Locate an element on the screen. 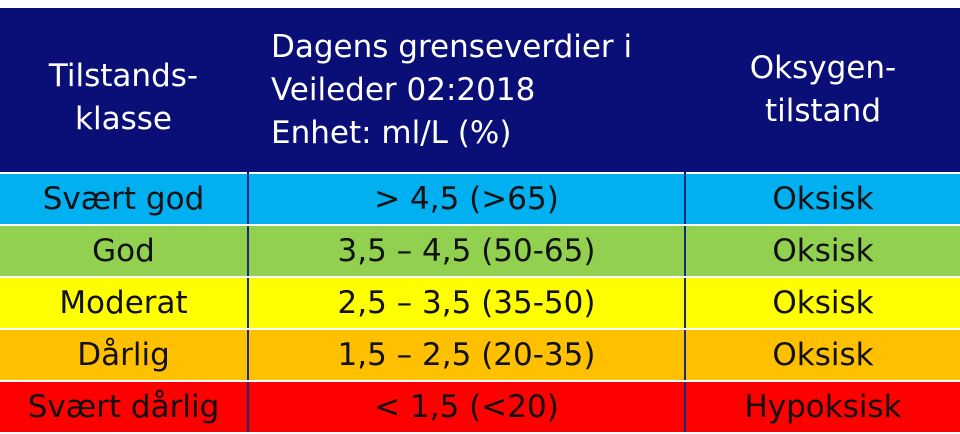 This screenshot has width=960, height=434. cell-verdi: < 1,5 (<20) is located at coordinates (466, 407).